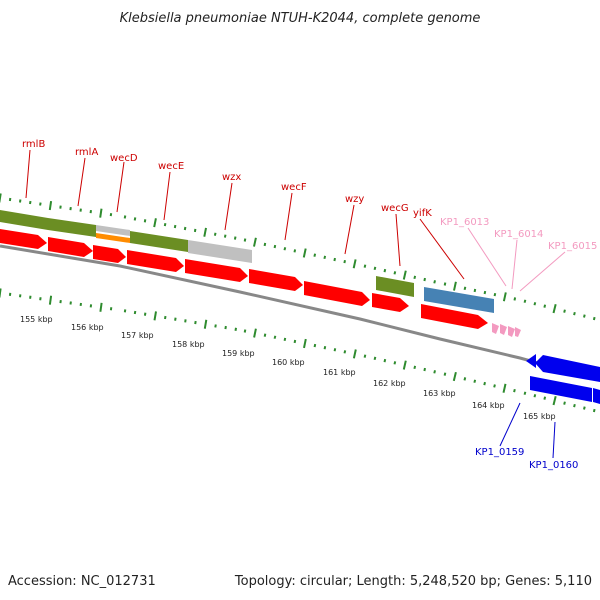 Image resolution: width=600 pixels, height=600 pixels. What do you see at coordinates (395, 286) in the screenshot?
I see `olive-feature-wecG` at bounding box center [395, 286].